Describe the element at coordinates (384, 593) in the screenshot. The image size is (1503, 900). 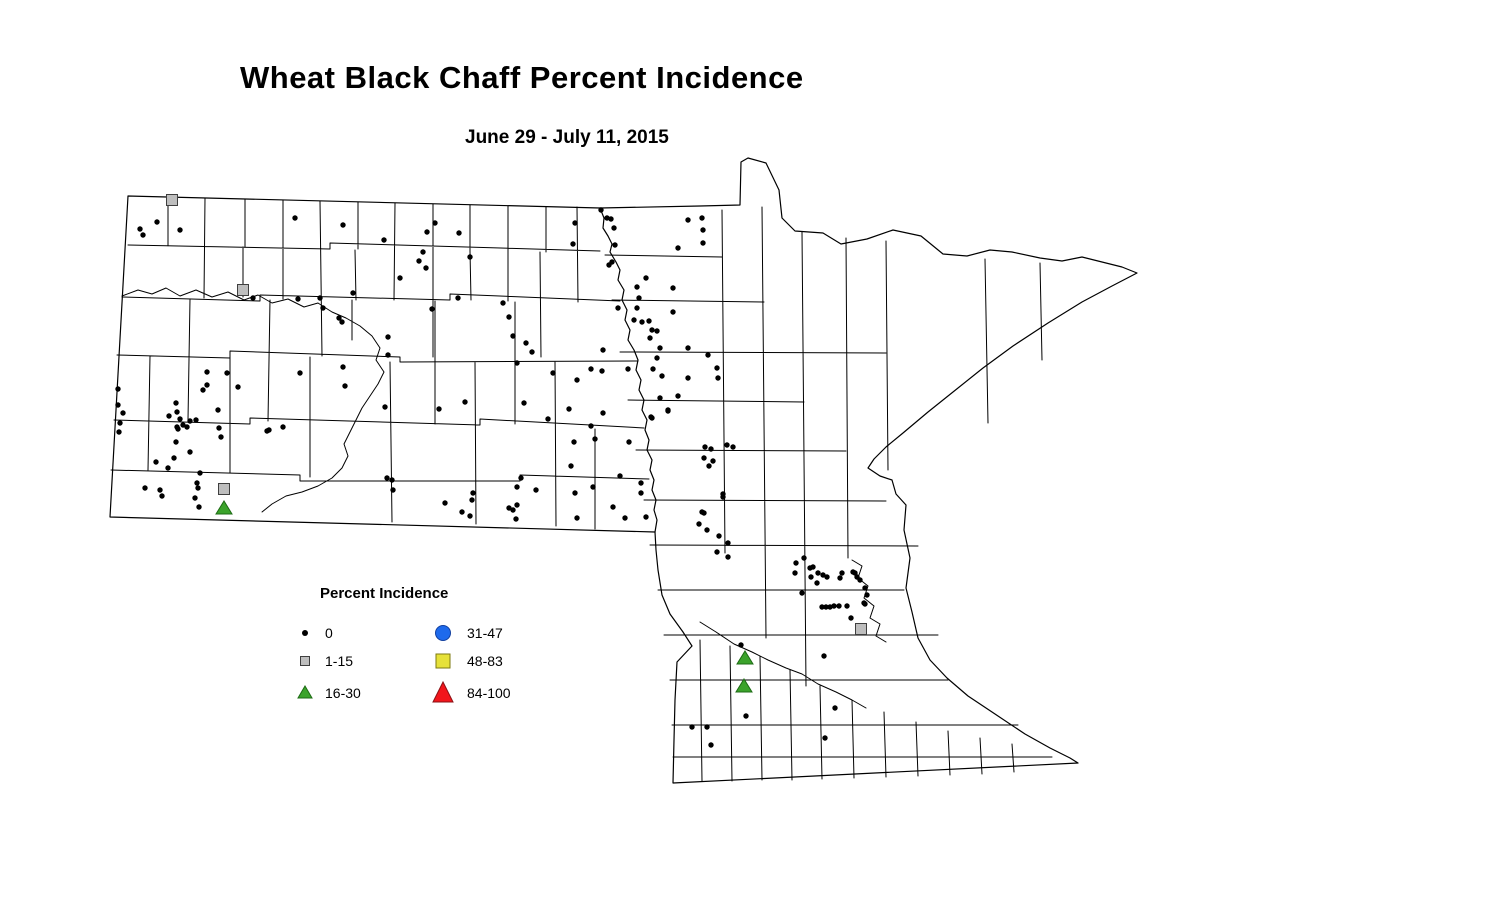
I see `legend-title: Percent Incidence` at that location.